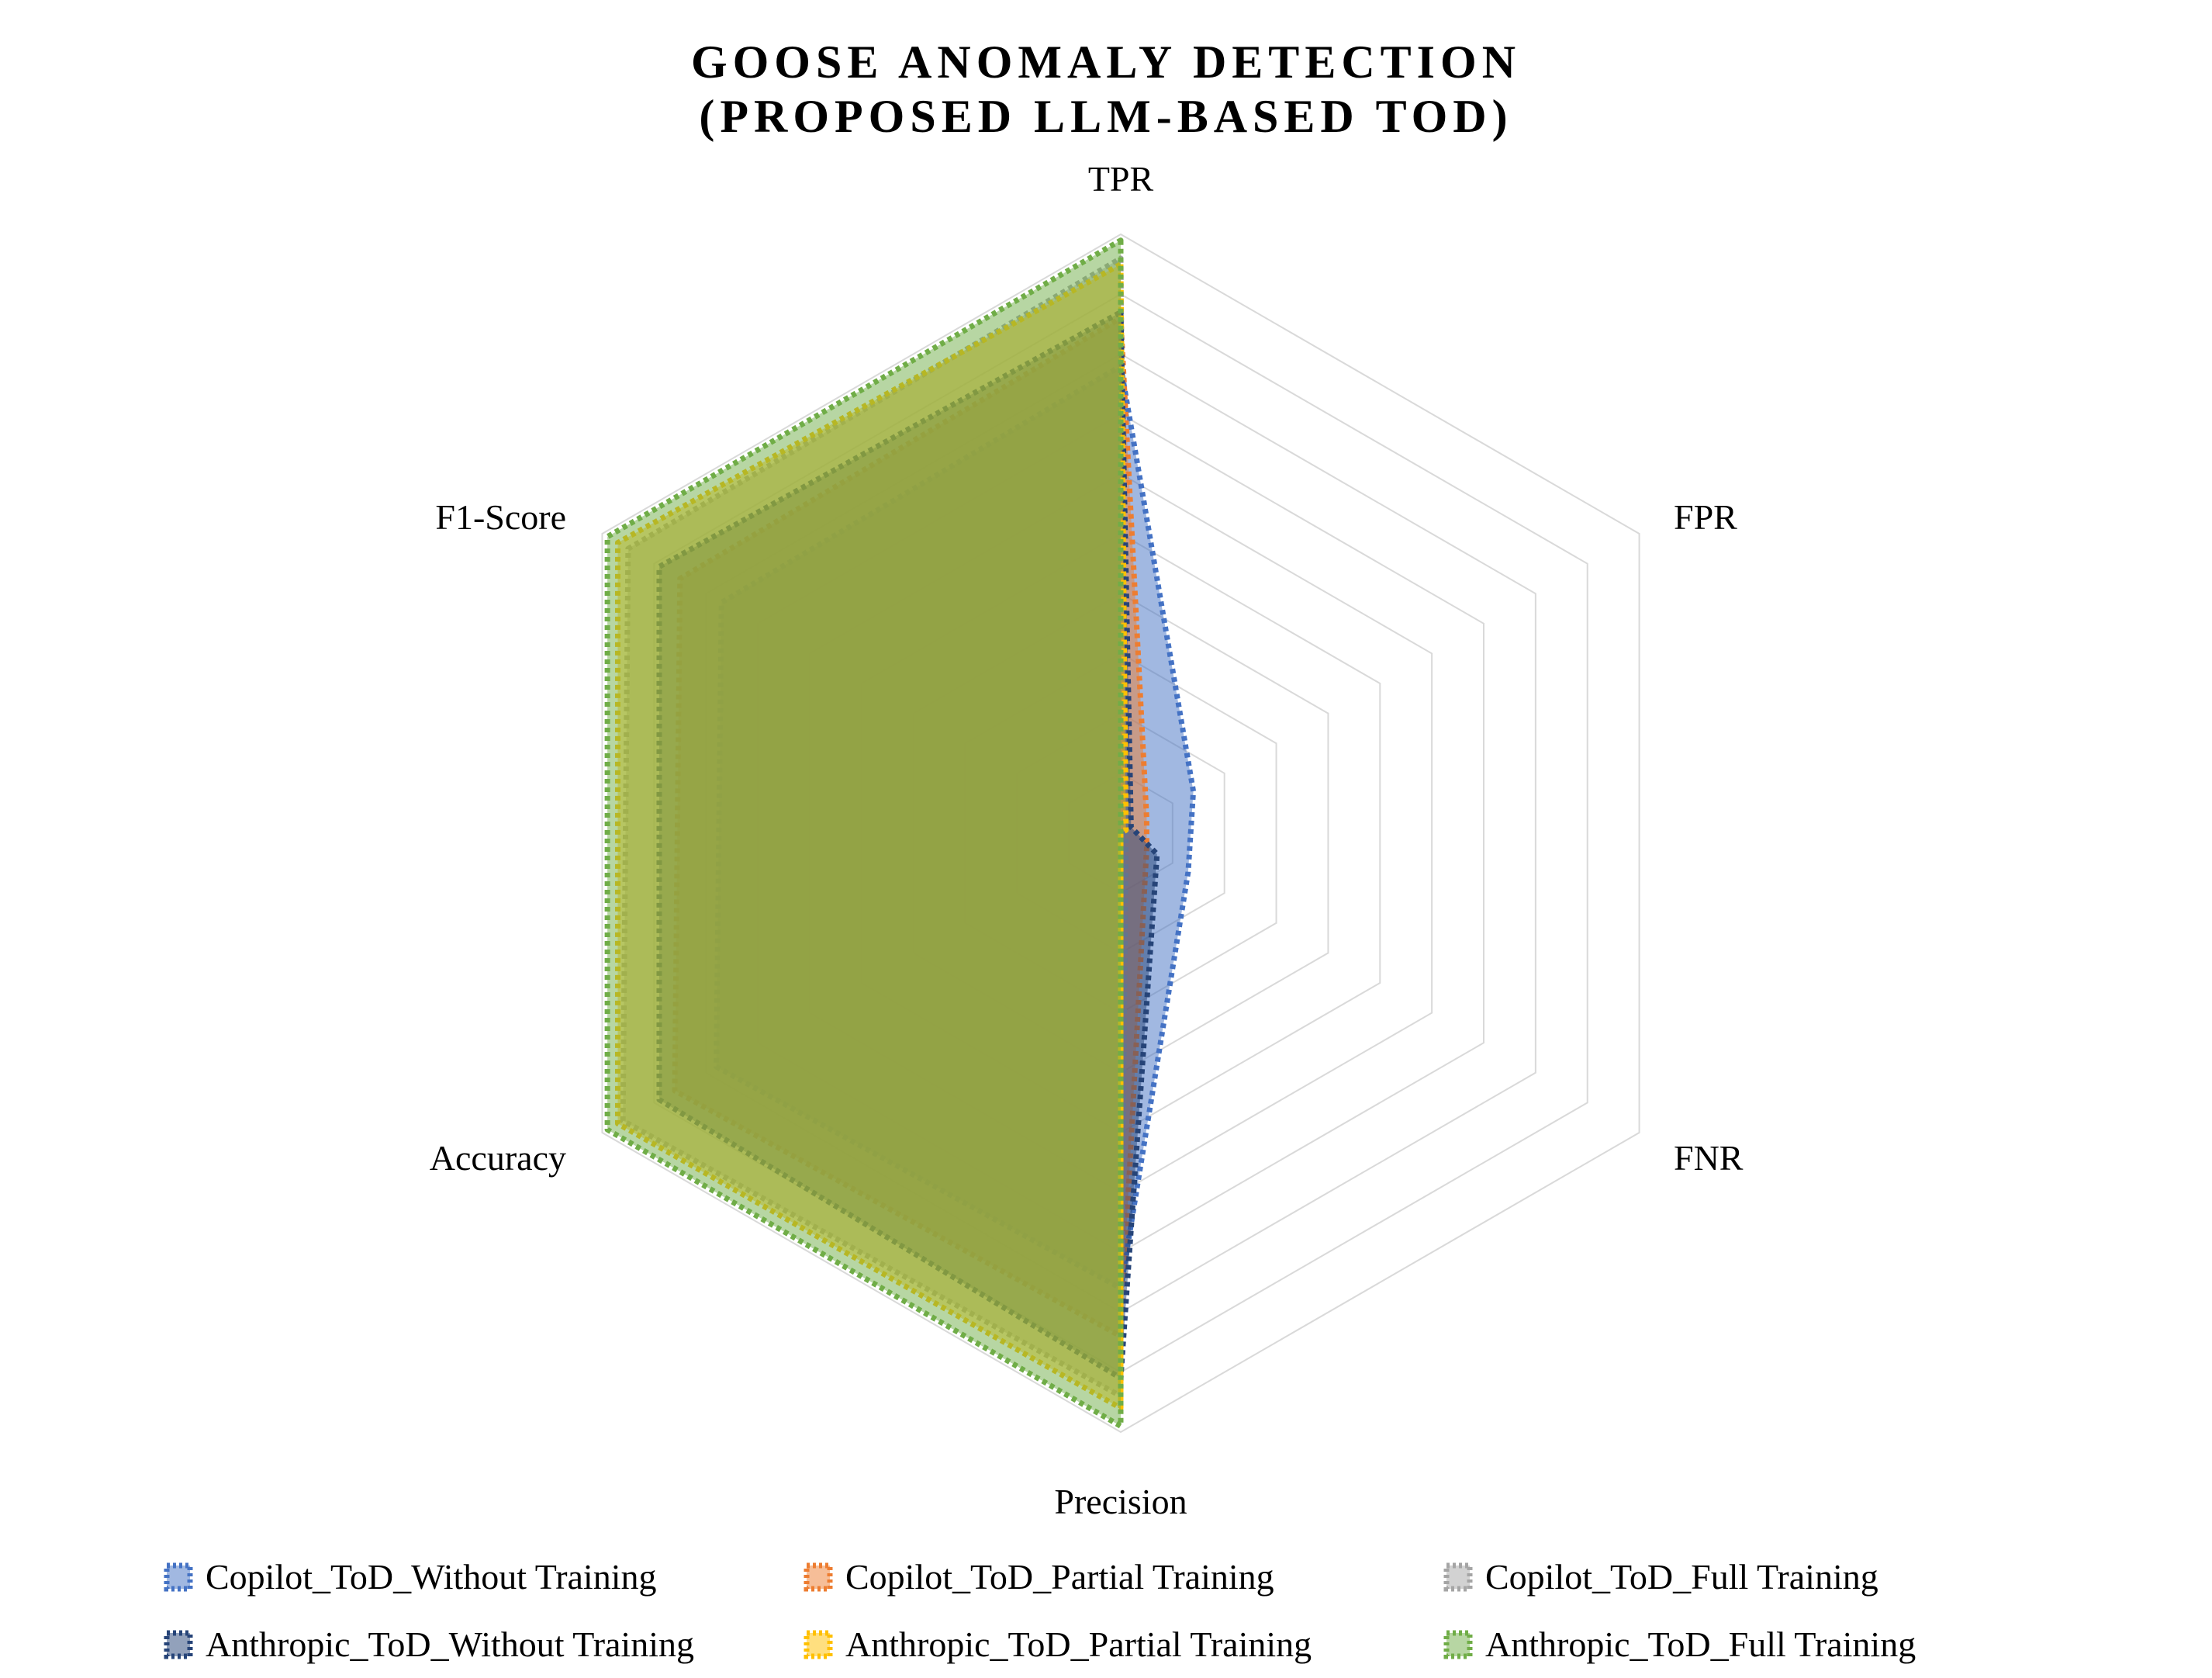 This screenshot has width=2212, height=1678. What do you see at coordinates (1458, 1577) in the screenshot?
I see `legend-swatch-copilot-full-training` at bounding box center [1458, 1577].